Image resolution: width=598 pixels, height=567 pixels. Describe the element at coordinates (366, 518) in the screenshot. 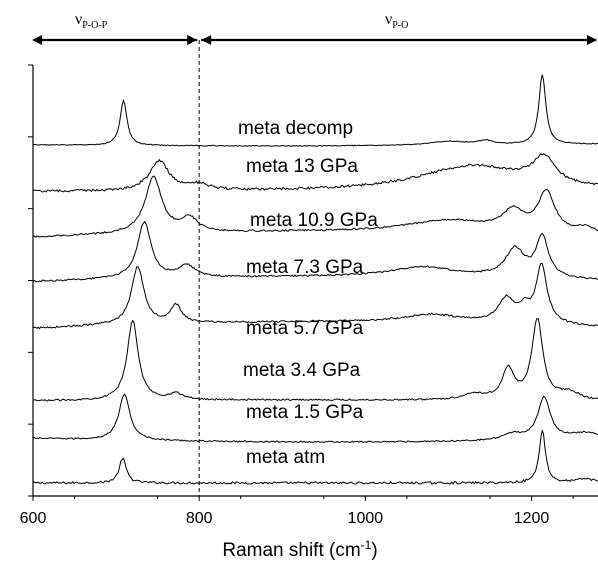

I see `x-tick-label: 1000` at that location.